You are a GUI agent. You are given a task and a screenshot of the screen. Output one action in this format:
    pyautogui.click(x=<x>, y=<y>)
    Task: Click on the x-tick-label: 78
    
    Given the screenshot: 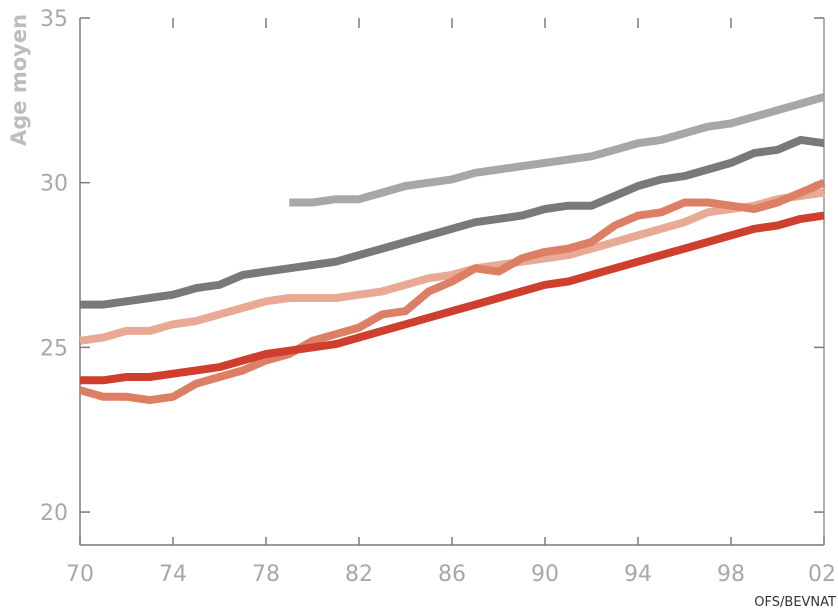 What is the action you would take?
    pyautogui.click(x=266, y=574)
    